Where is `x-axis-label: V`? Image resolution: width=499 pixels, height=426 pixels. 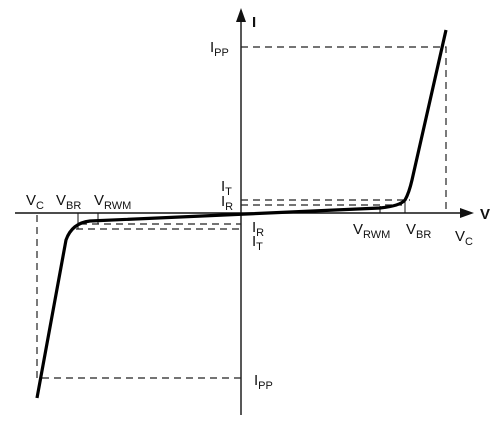 x-axis-label: V is located at coordinates (485, 214).